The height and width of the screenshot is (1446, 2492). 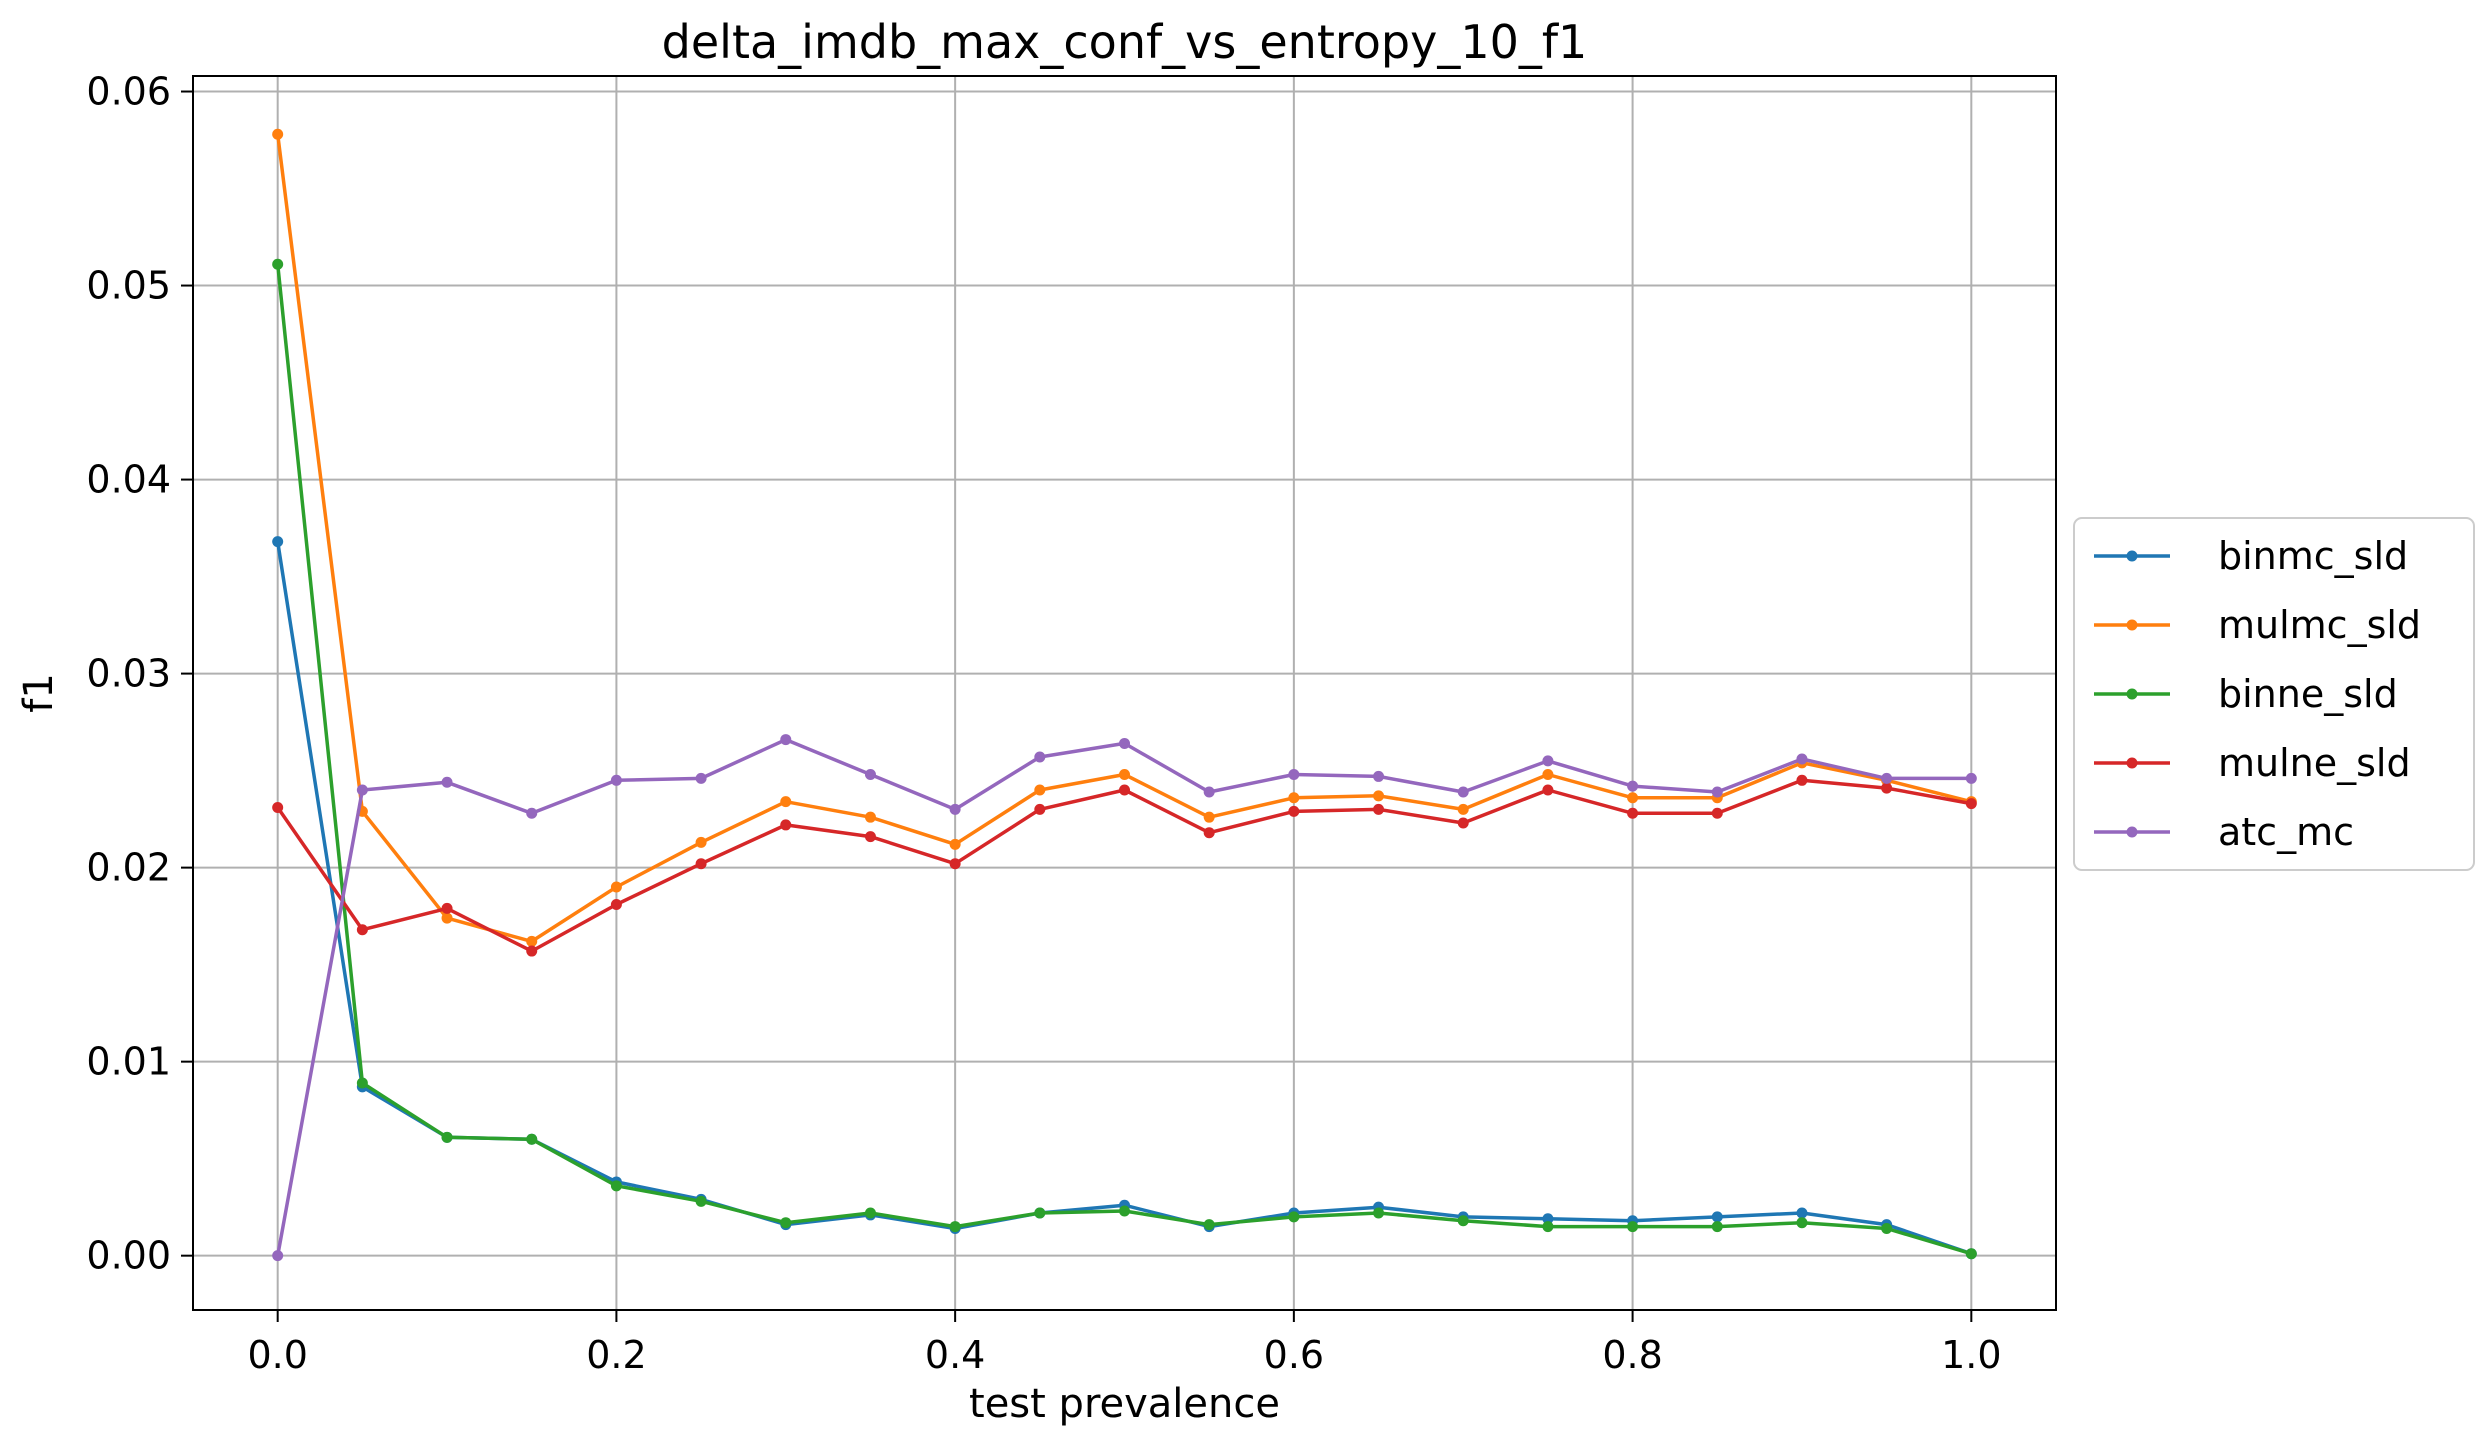 I want to click on y-tick-label: 0.05, so click(x=128, y=286).